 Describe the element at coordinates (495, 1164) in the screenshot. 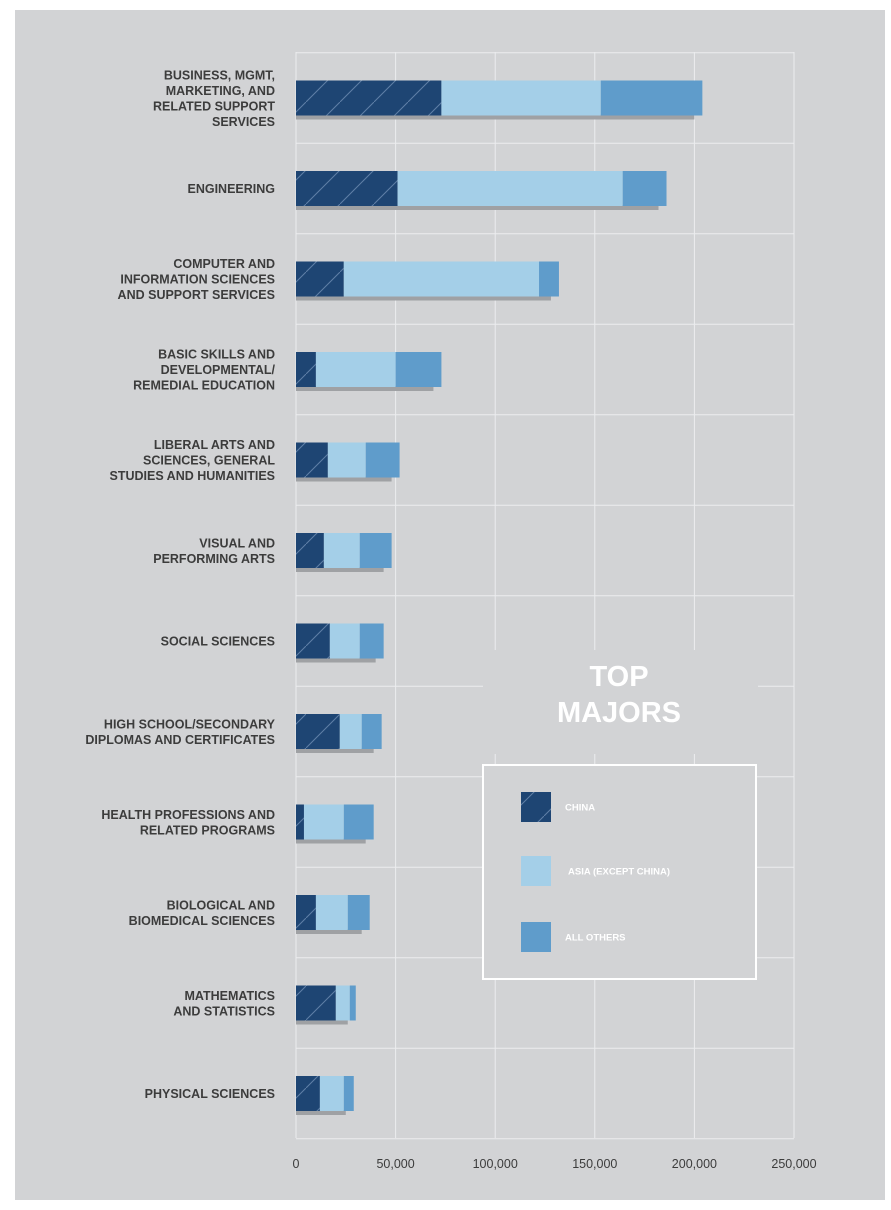

I see `x-tick-label: 100,000` at that location.